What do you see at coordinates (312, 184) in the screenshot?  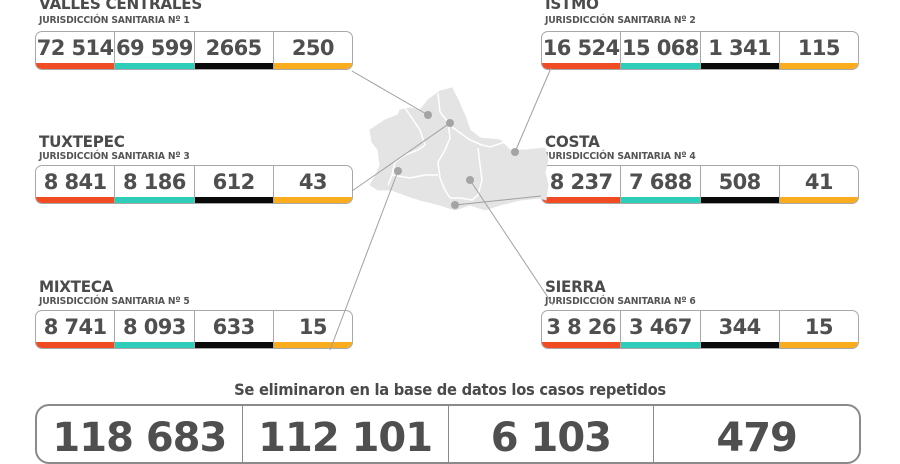 I see `stat-active: 43` at bounding box center [312, 184].